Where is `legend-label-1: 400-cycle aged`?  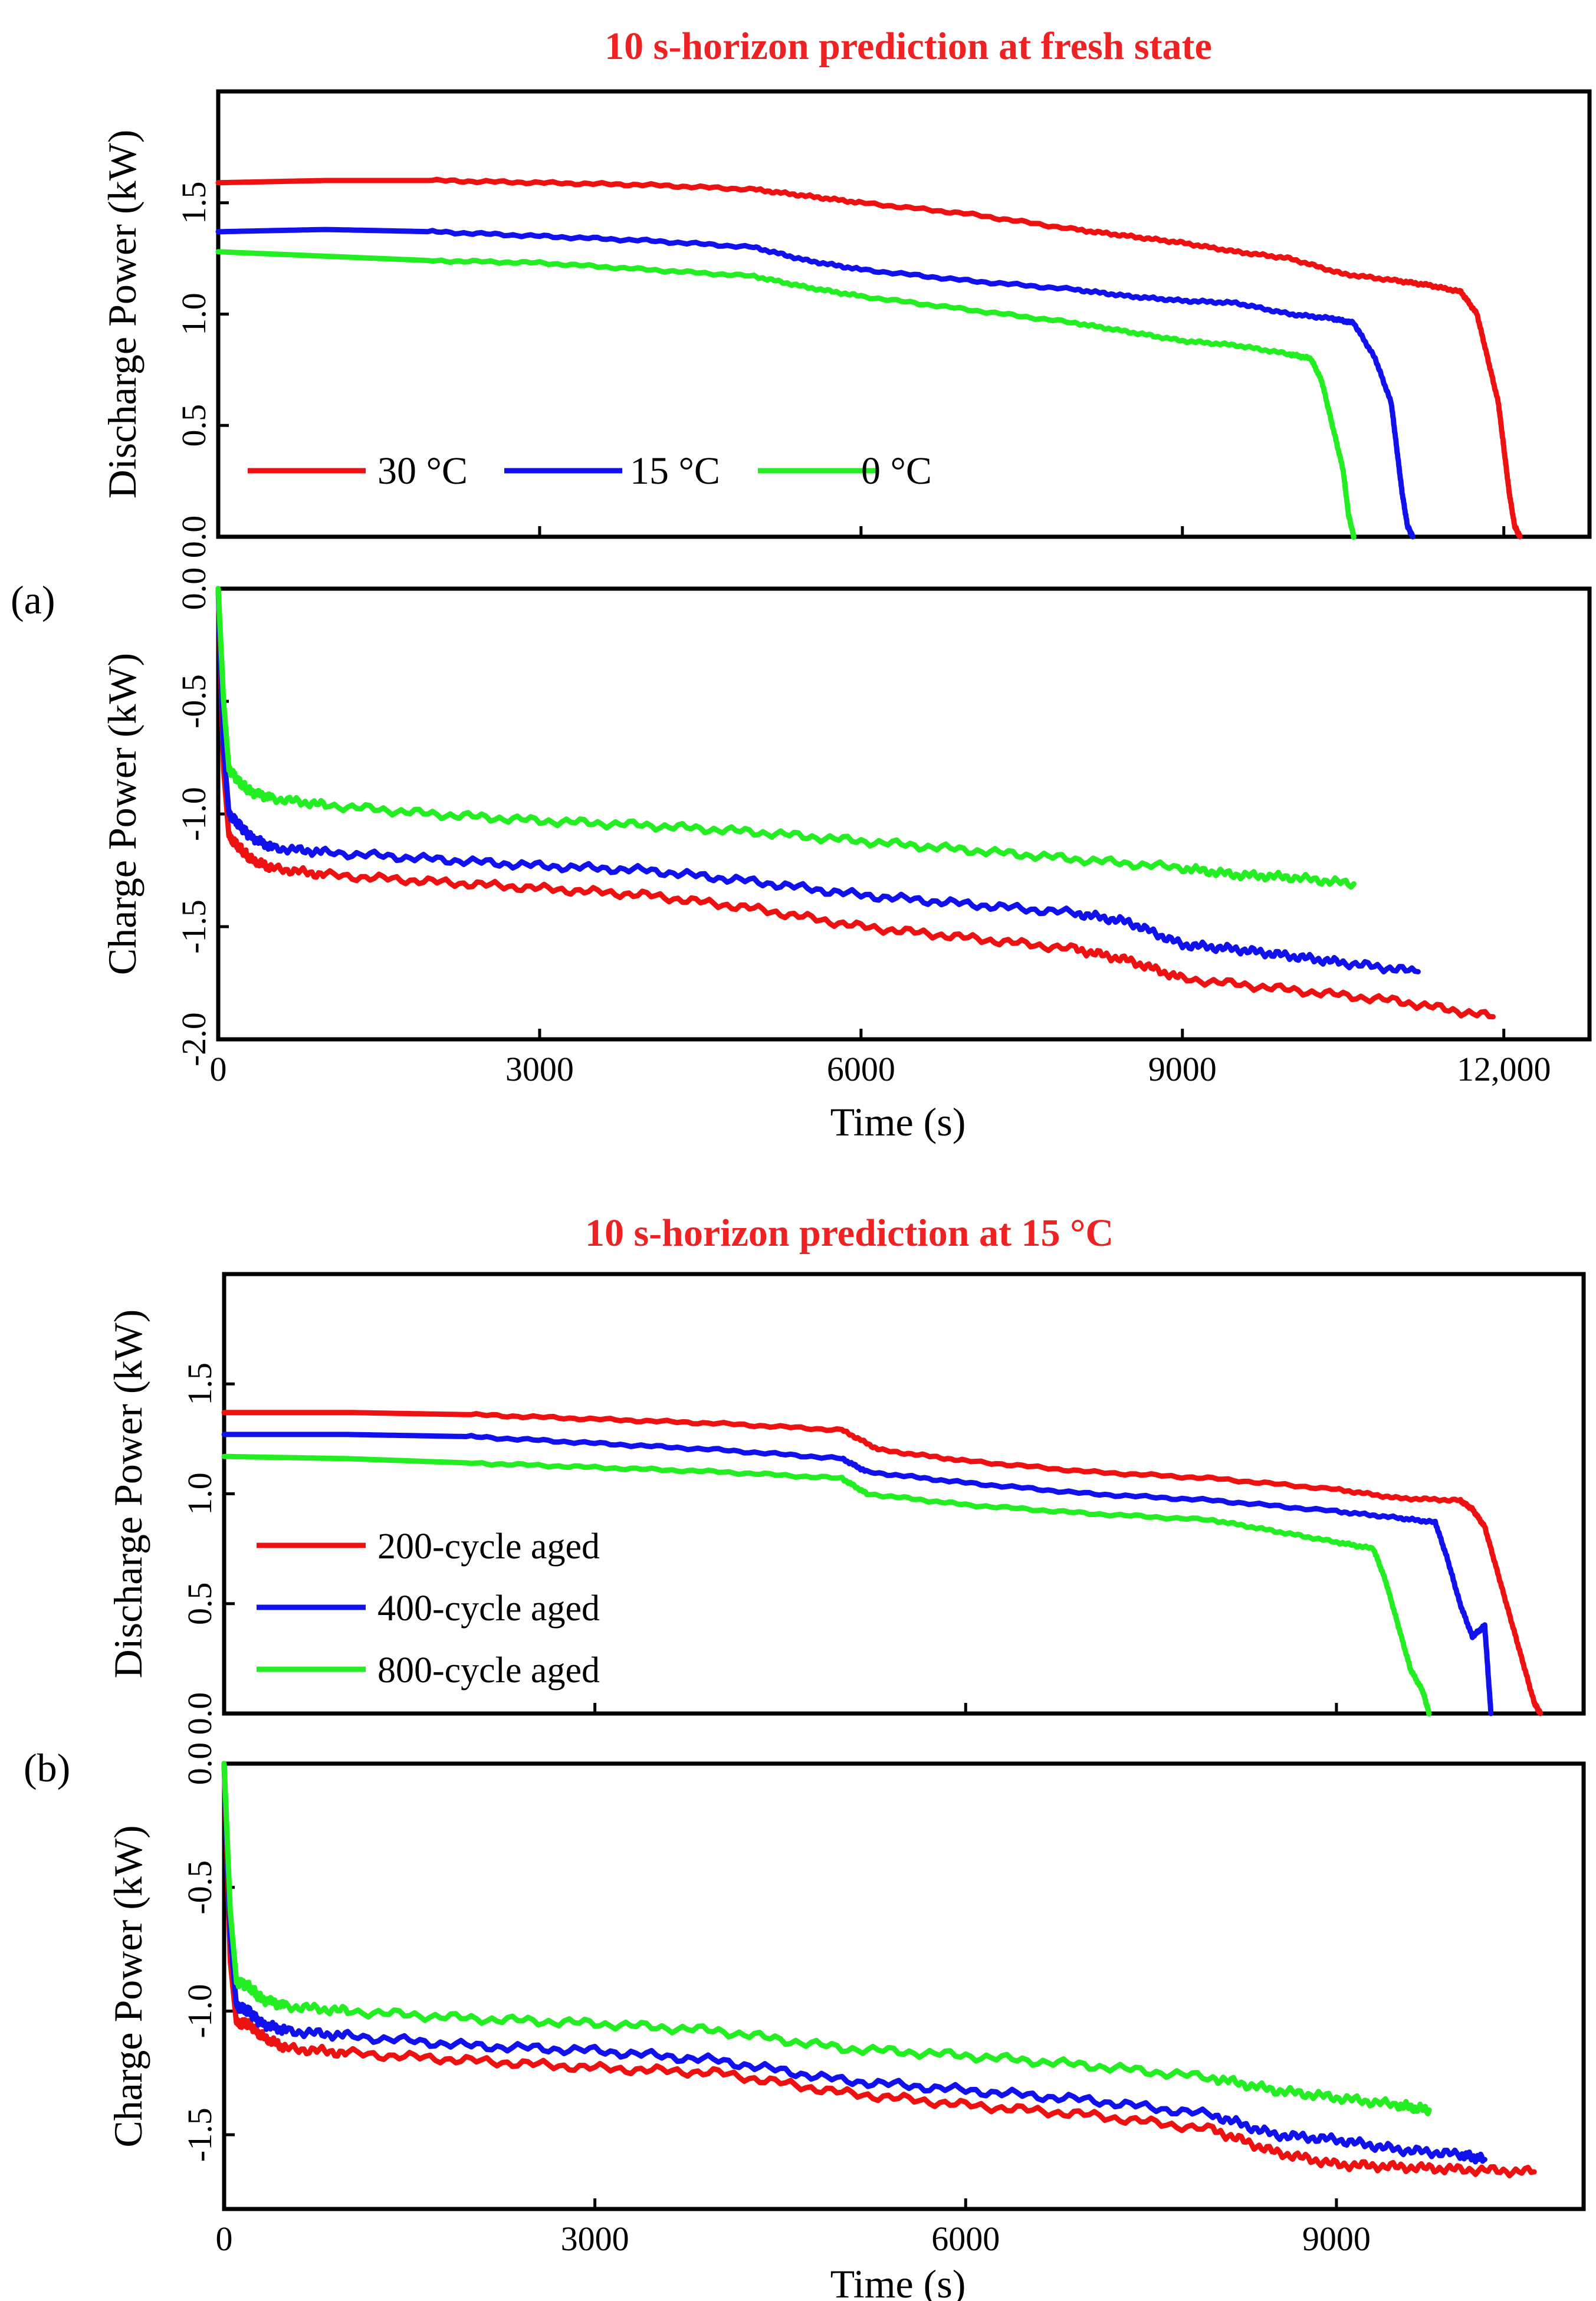
legend-label-1: 400-cycle aged is located at coordinates (489, 1608).